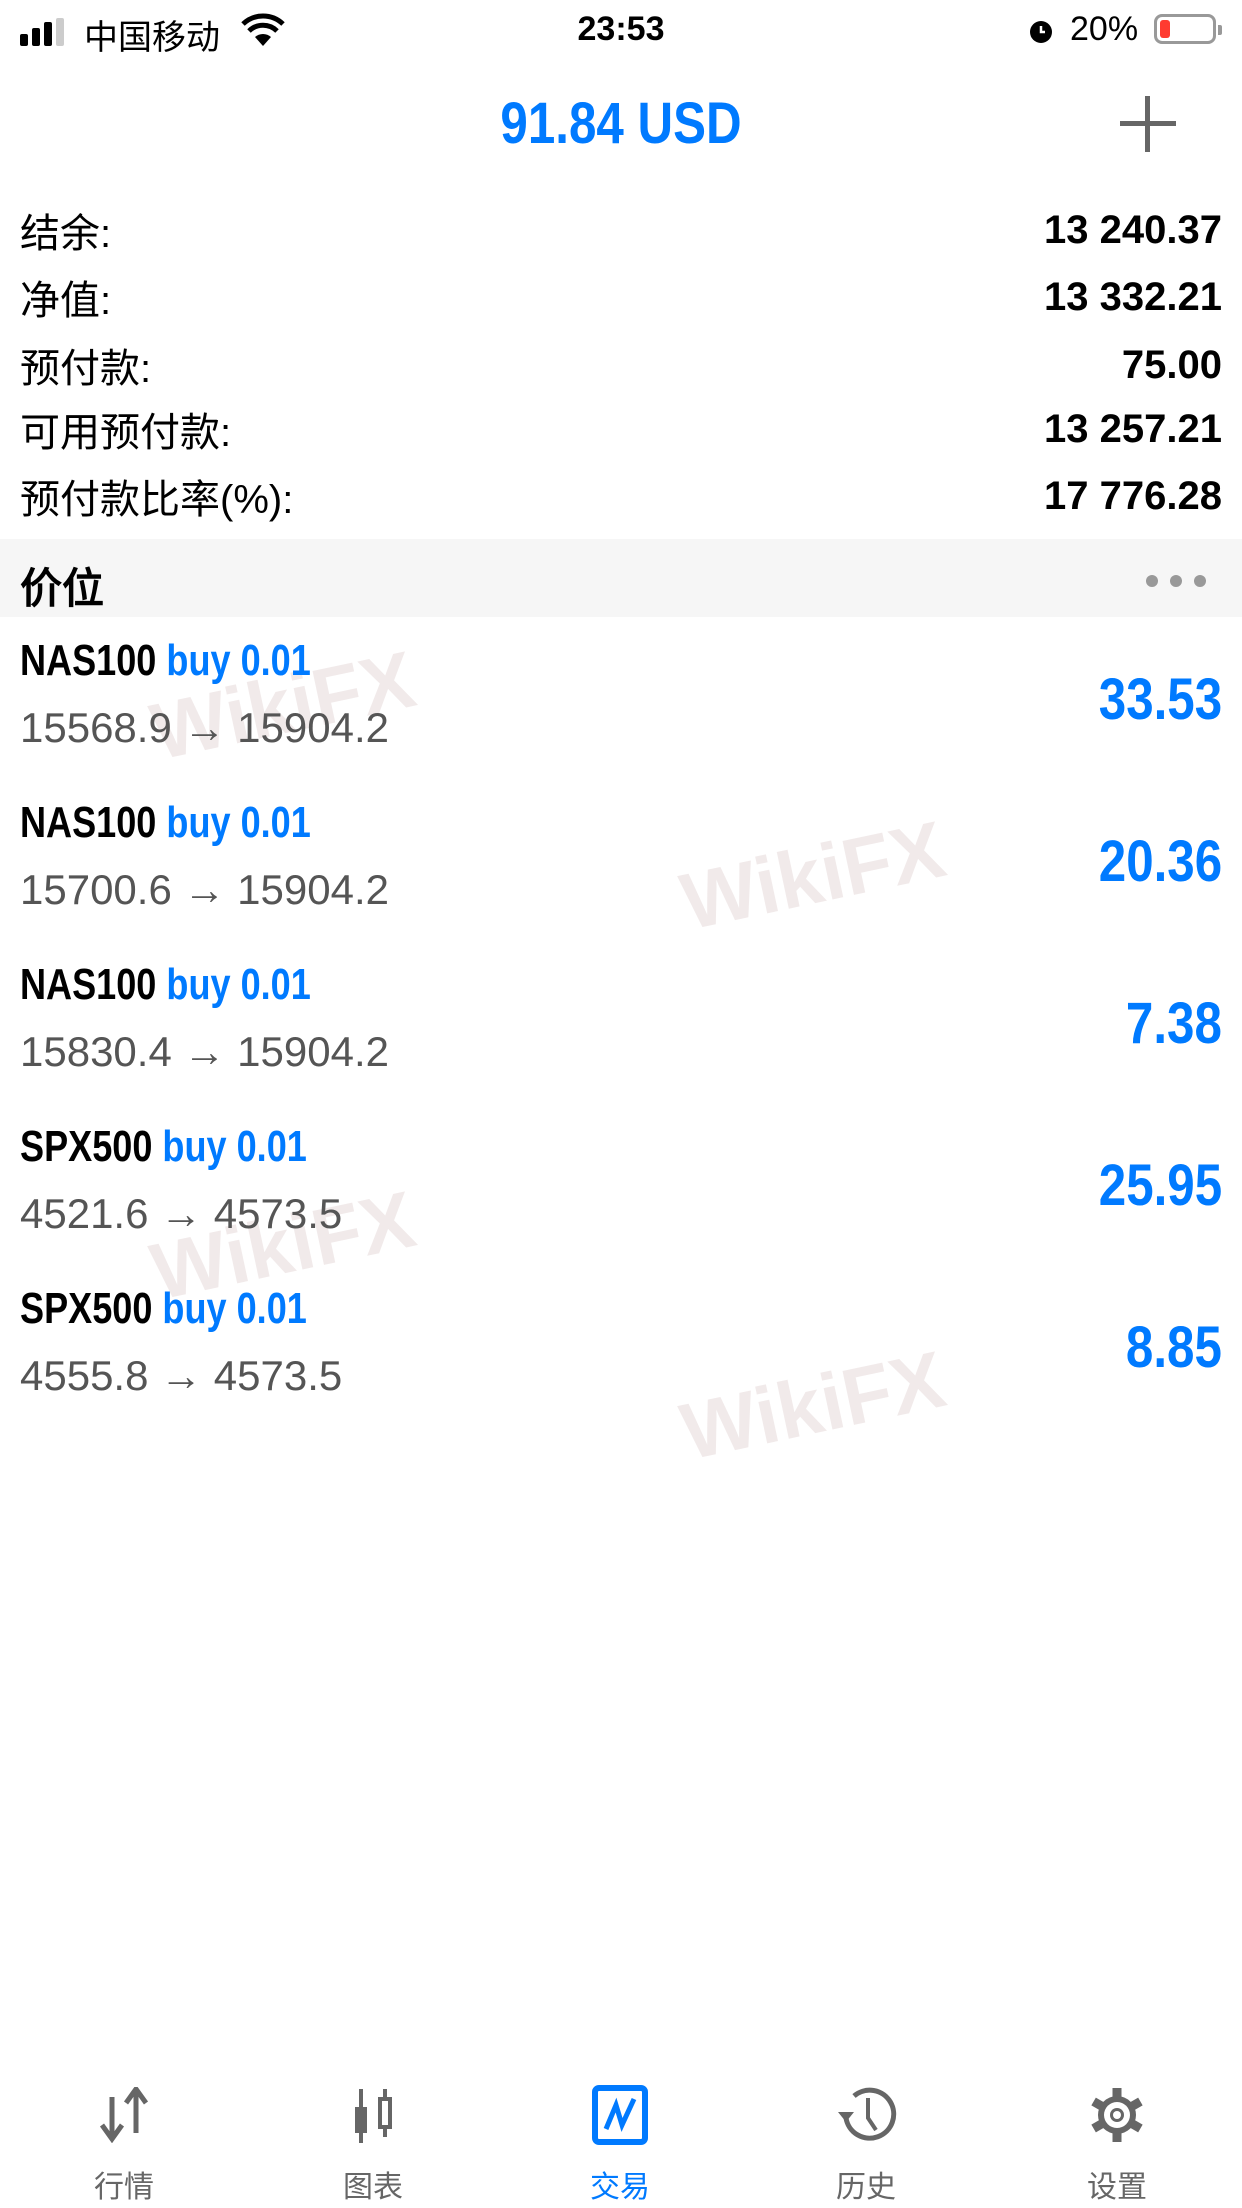  I want to click on summary-label: 可用预付款:, so click(126, 433).